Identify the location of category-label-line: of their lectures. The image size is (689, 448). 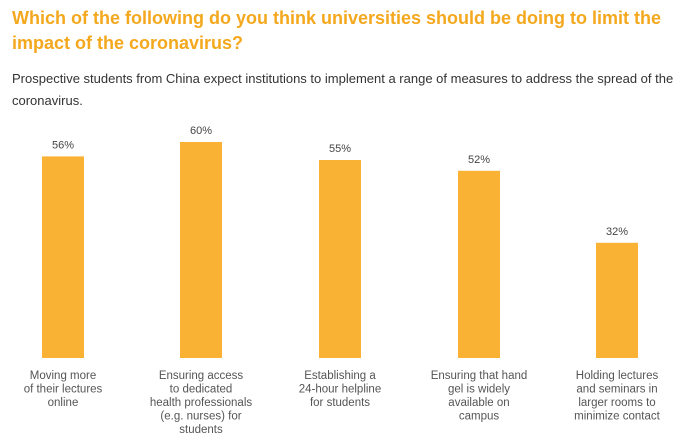
(63, 390).